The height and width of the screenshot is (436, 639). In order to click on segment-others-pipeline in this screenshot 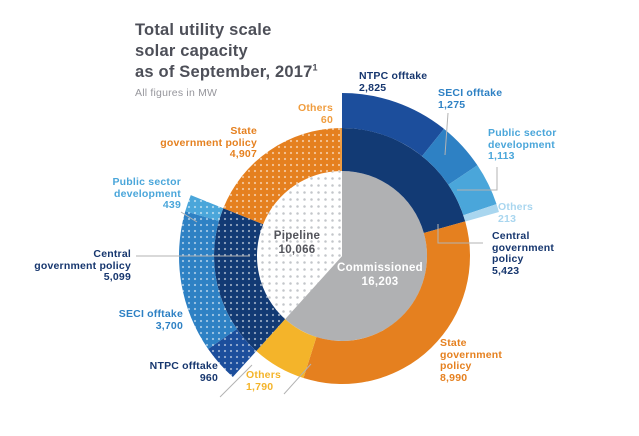, I will do `click(341, 150)`.